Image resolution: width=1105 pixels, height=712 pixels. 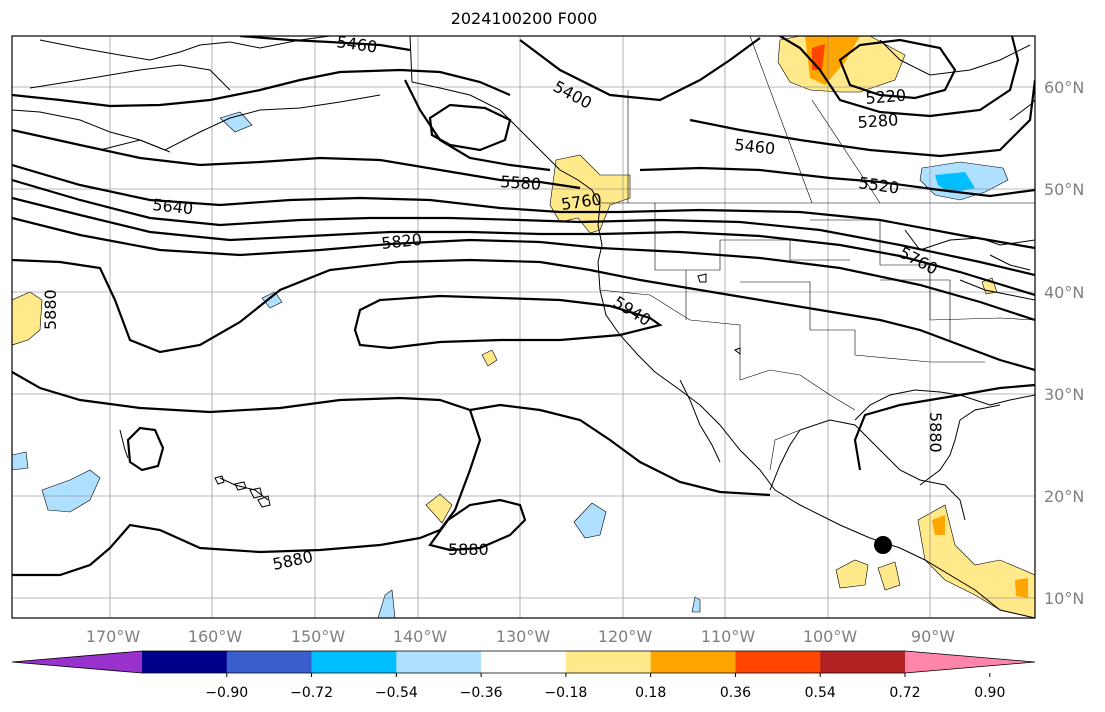 What do you see at coordinates (625, 636) in the screenshot?
I see `lon-tick-label: 120°W` at bounding box center [625, 636].